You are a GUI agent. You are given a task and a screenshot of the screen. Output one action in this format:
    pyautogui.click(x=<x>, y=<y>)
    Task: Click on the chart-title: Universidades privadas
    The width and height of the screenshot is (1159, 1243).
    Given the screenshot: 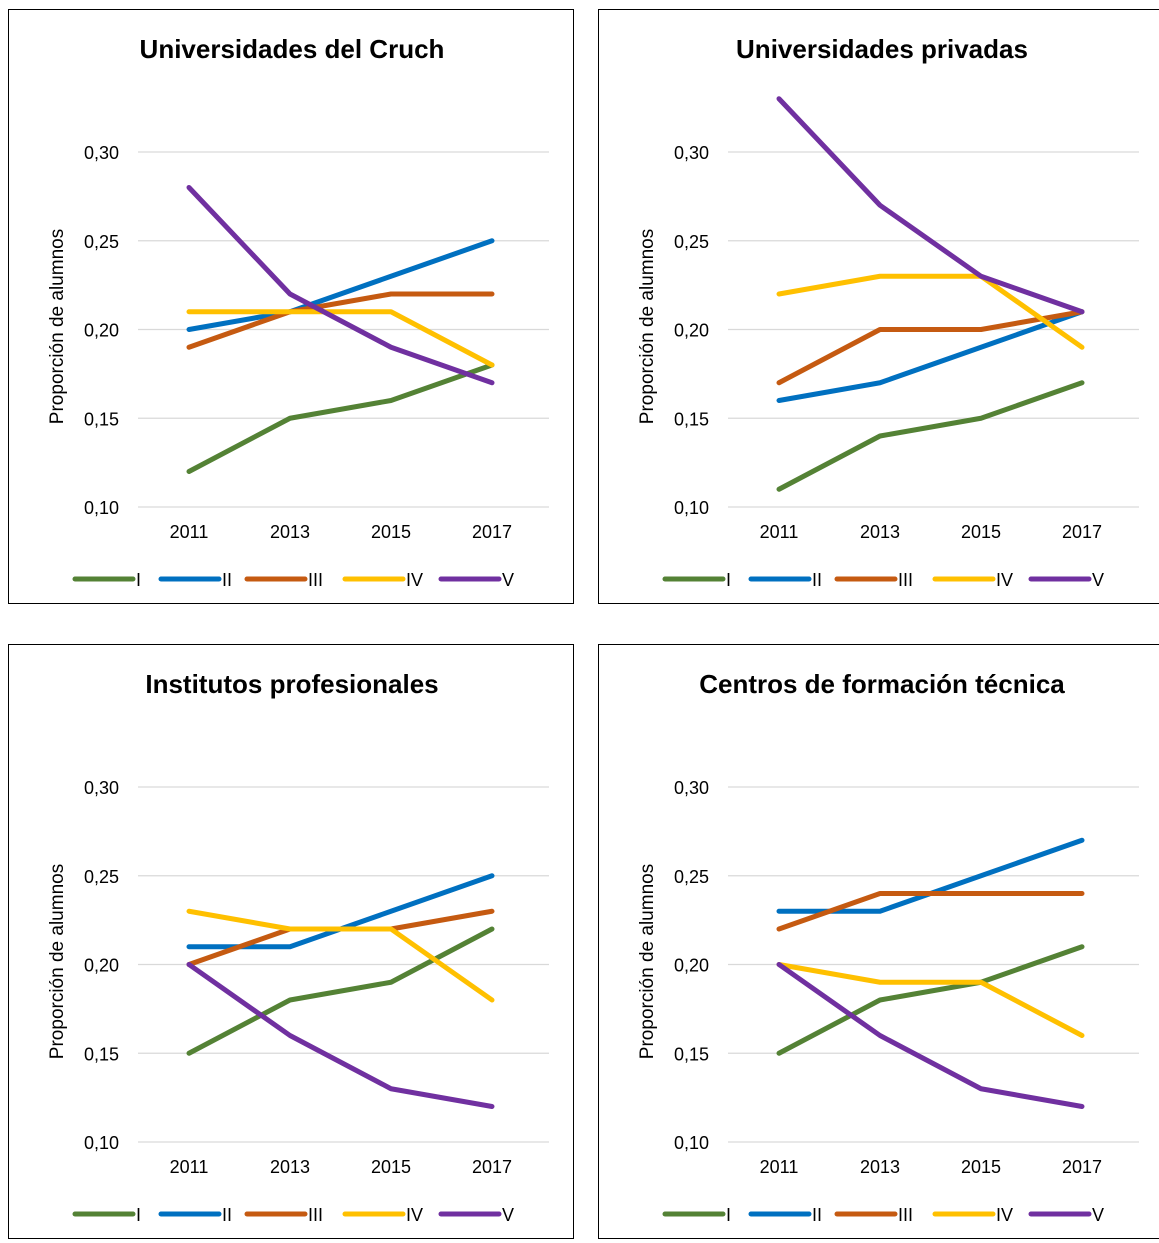 What is the action you would take?
    pyautogui.click(x=882, y=49)
    